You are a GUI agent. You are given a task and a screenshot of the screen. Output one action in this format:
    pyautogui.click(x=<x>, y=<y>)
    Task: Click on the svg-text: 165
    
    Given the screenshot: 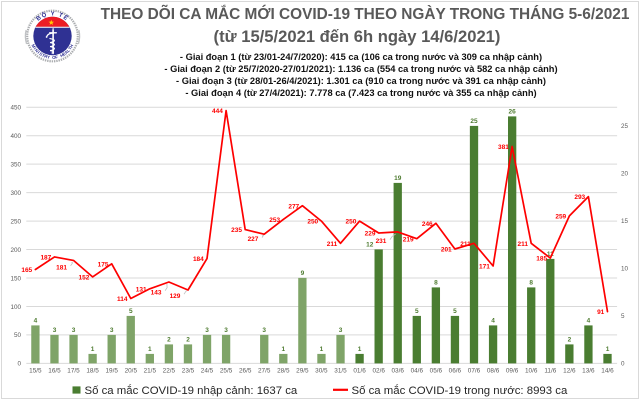 What is the action you would take?
    pyautogui.click(x=26, y=270)
    